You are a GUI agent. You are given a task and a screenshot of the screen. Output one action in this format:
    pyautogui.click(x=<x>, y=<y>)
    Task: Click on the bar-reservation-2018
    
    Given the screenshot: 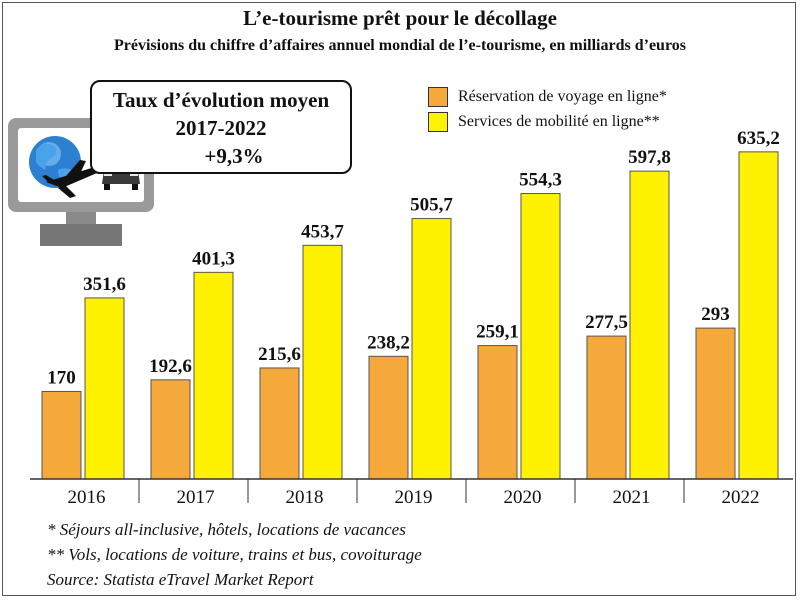 What is the action you would take?
    pyautogui.click(x=279, y=423)
    